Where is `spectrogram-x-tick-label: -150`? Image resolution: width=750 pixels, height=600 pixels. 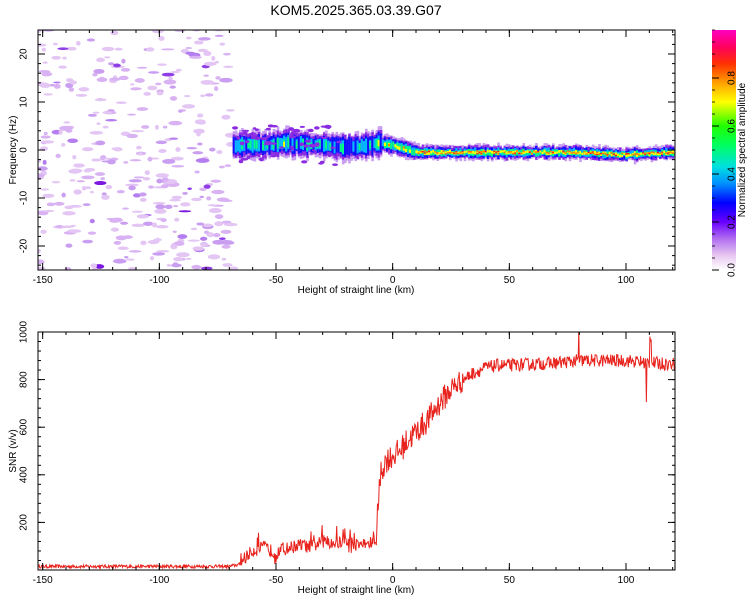 spectrogram-x-tick-label: -150 is located at coordinates (43, 280).